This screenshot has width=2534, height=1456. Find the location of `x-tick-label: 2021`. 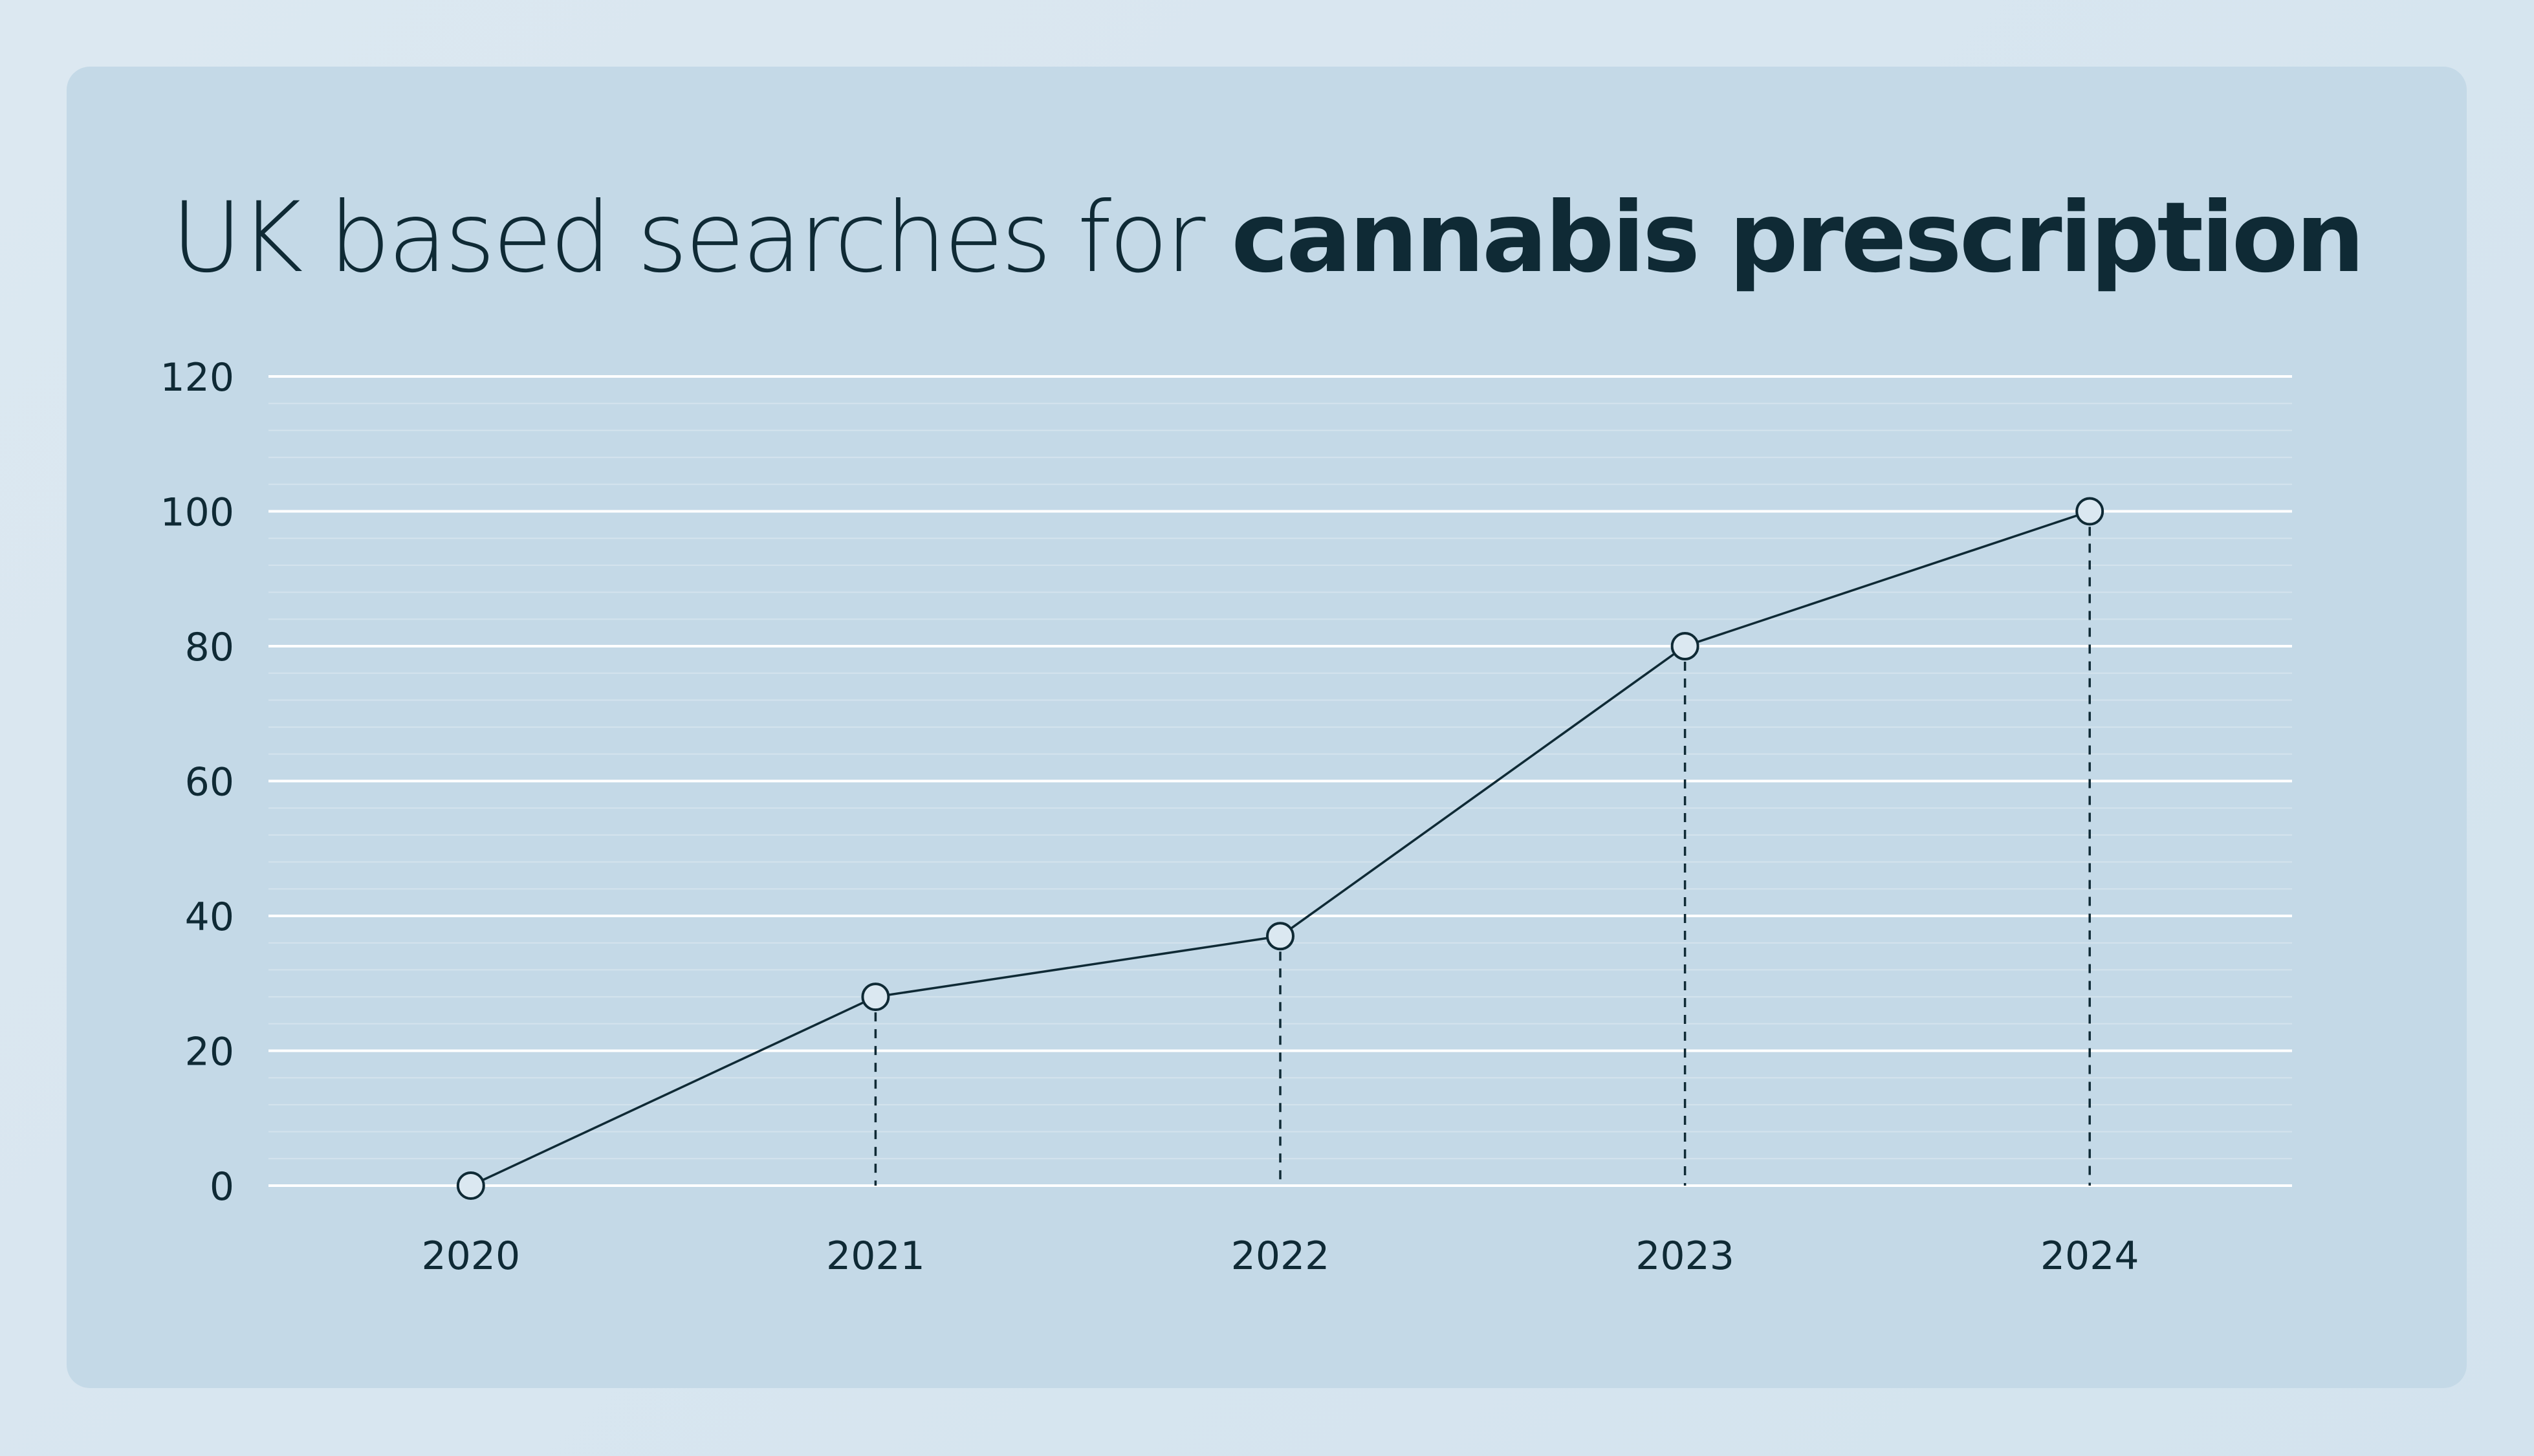

x-tick-label: 2021 is located at coordinates (875, 1256).